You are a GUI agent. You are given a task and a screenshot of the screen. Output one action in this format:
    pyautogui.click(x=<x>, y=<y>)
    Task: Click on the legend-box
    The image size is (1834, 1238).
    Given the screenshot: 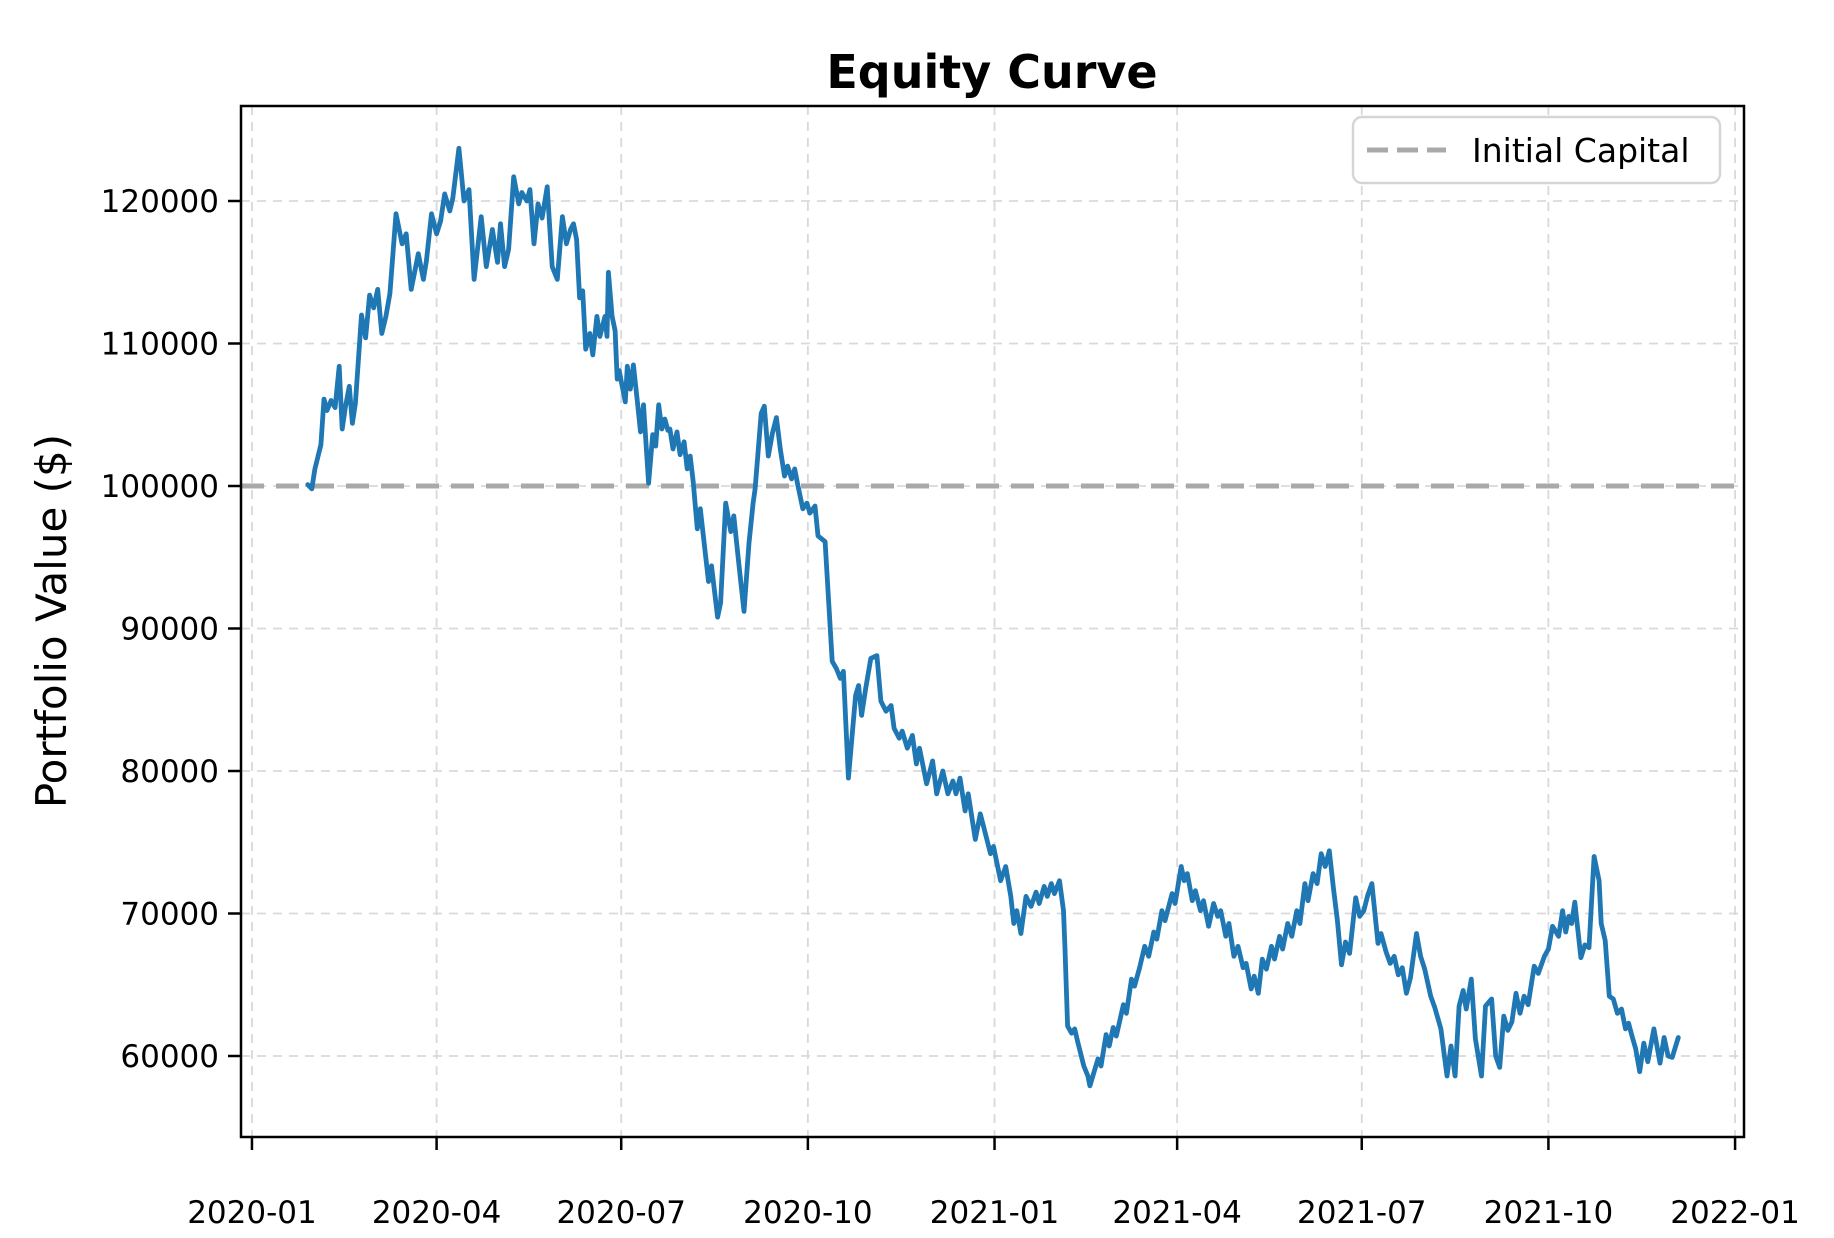 What is the action you would take?
    pyautogui.click(x=1536, y=150)
    